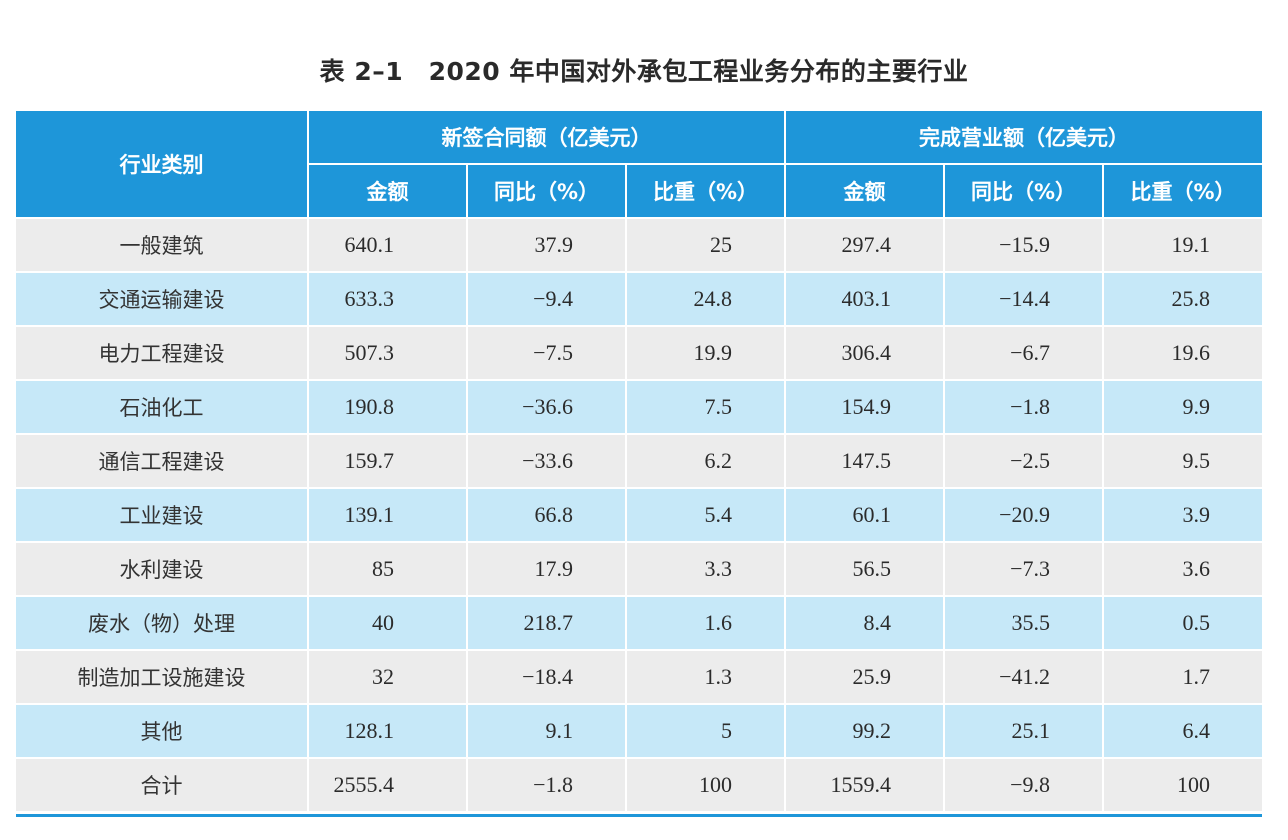  What do you see at coordinates (162, 785) in the screenshot?
I see `row-category: 合计` at bounding box center [162, 785].